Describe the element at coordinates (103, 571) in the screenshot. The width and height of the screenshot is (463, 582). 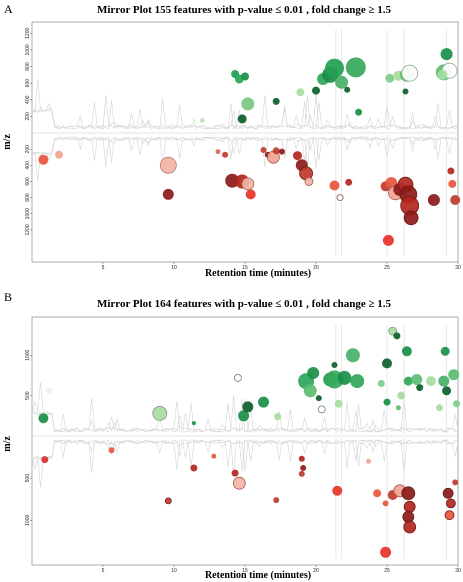
I see `x-tick-label: 5` at that location.